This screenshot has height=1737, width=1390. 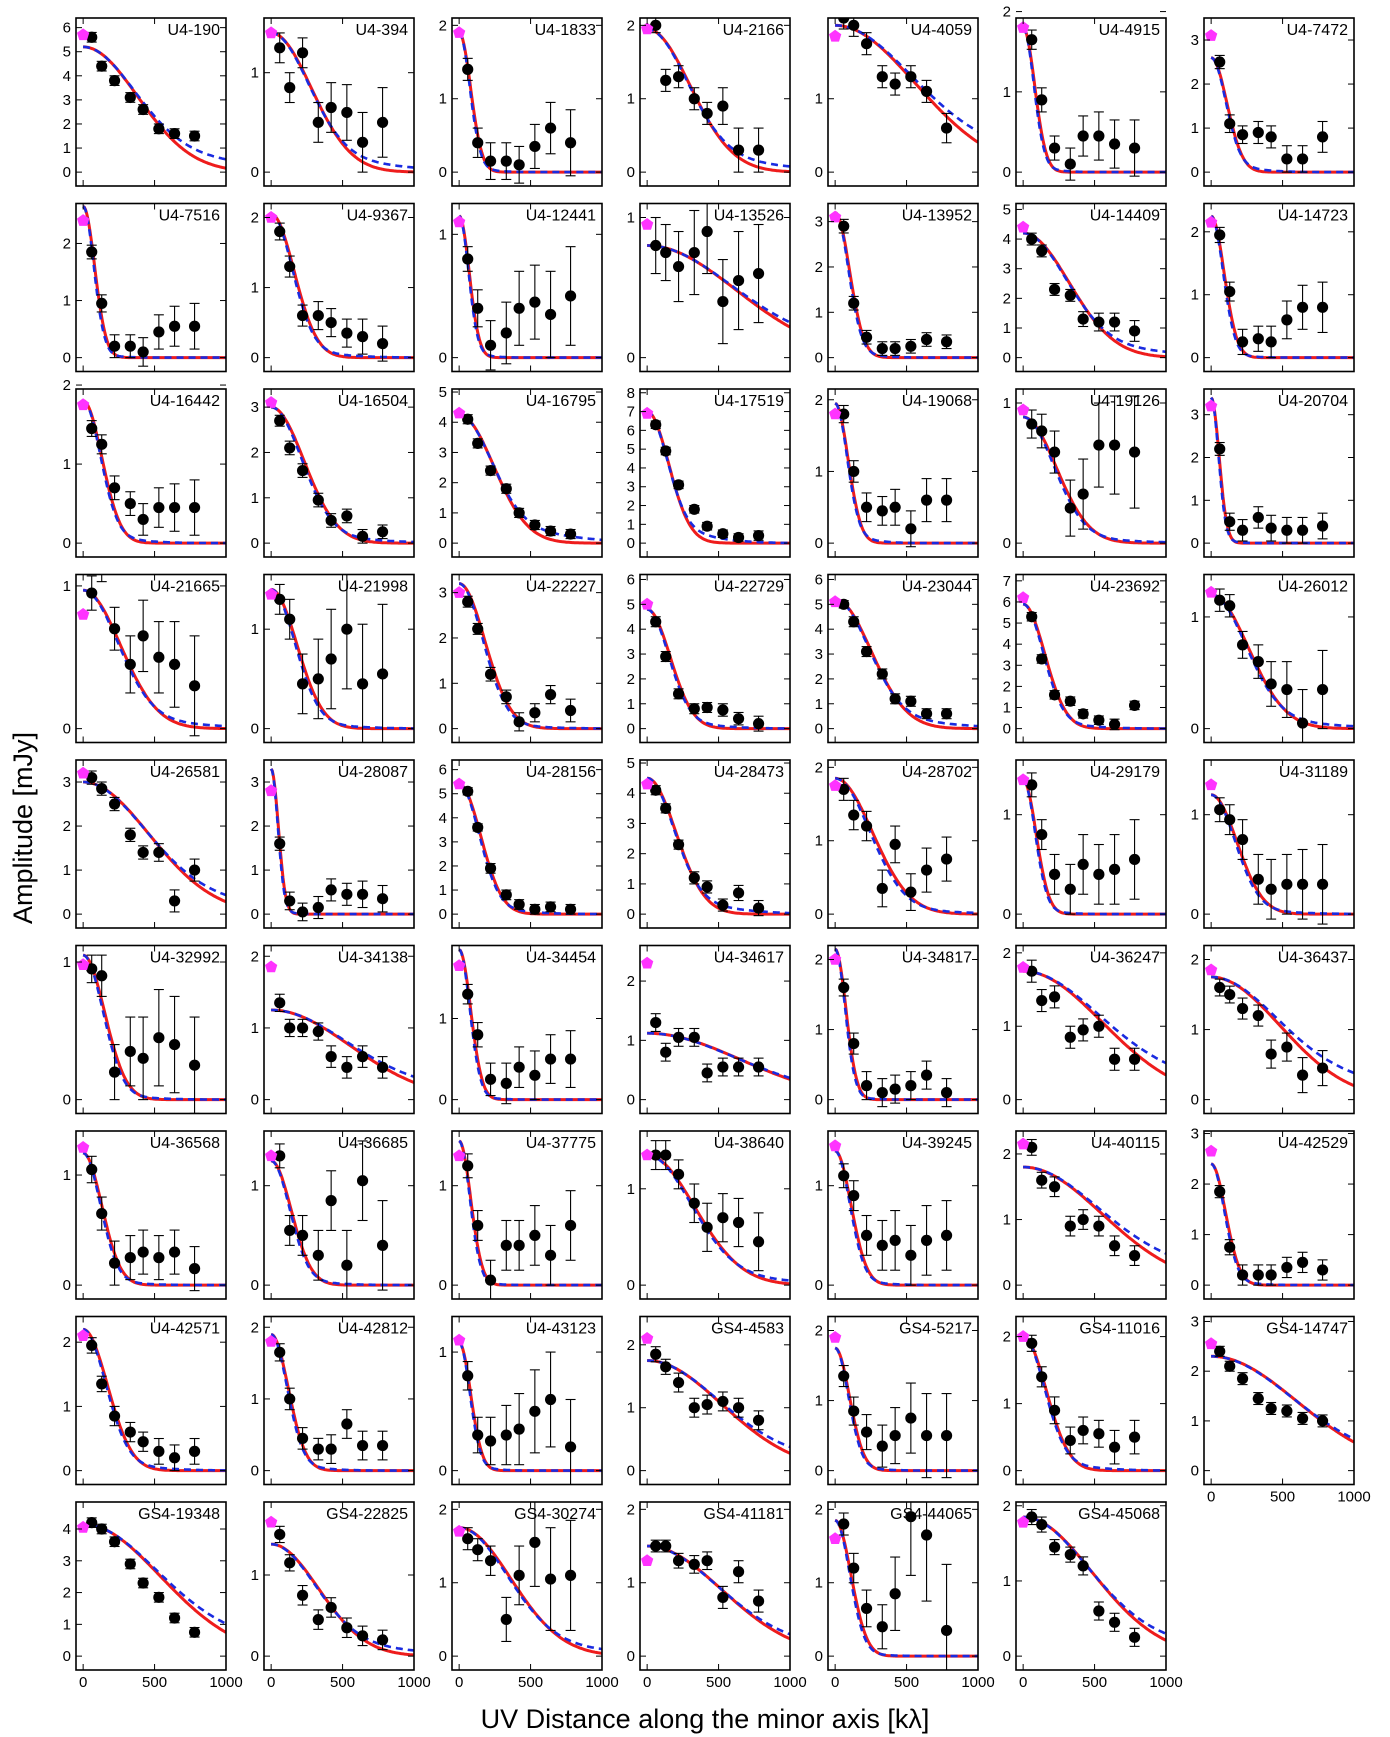 I want to click on panel: 0 1 U4-38640, so click(x=709, y=1215).